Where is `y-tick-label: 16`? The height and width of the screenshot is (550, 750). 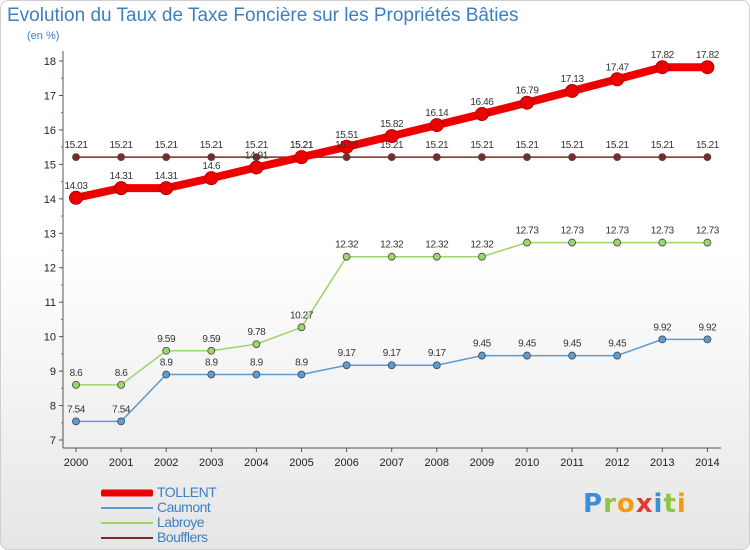
y-tick-label: 16 is located at coordinates (50, 131).